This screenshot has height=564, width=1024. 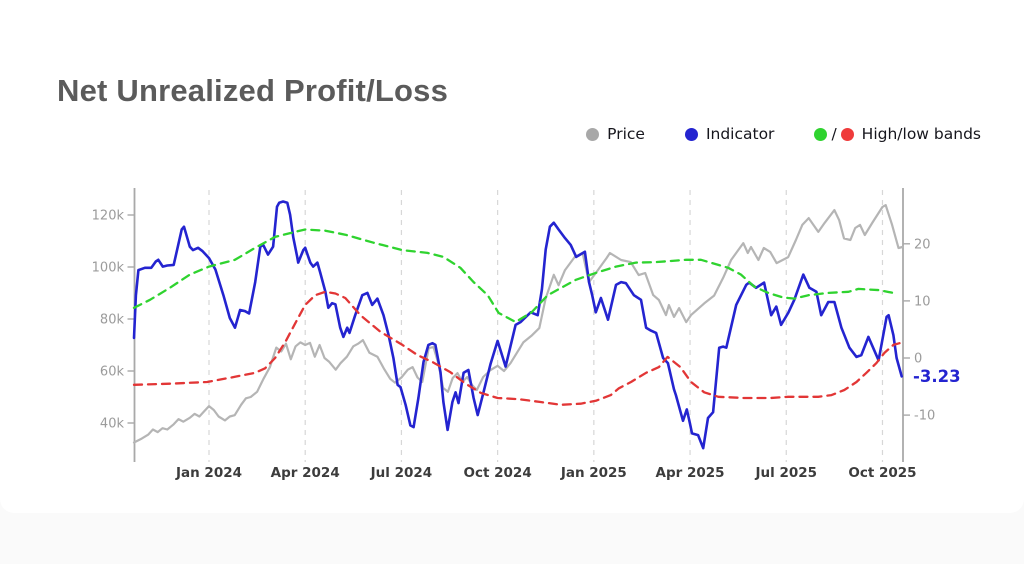 What do you see at coordinates (740, 134) in the screenshot?
I see `legend-label-indicator: Indicator` at bounding box center [740, 134].